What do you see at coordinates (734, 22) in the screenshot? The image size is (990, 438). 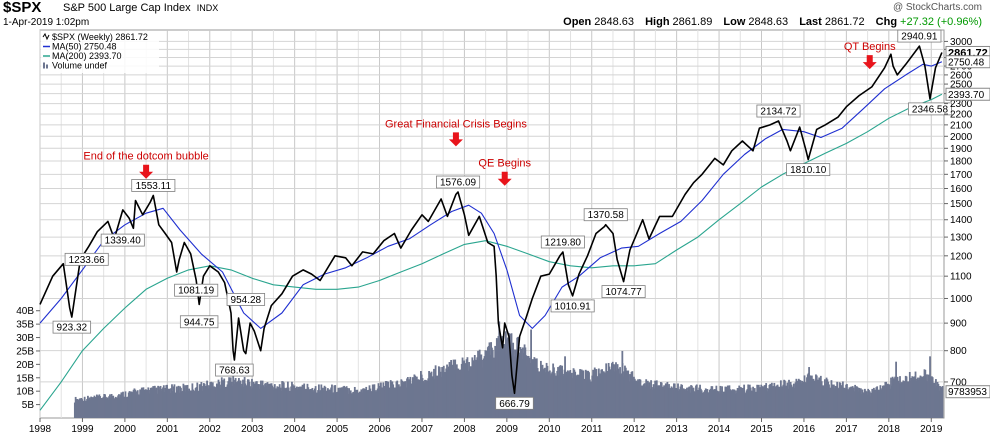 I see `low-label: Low` at bounding box center [734, 22].